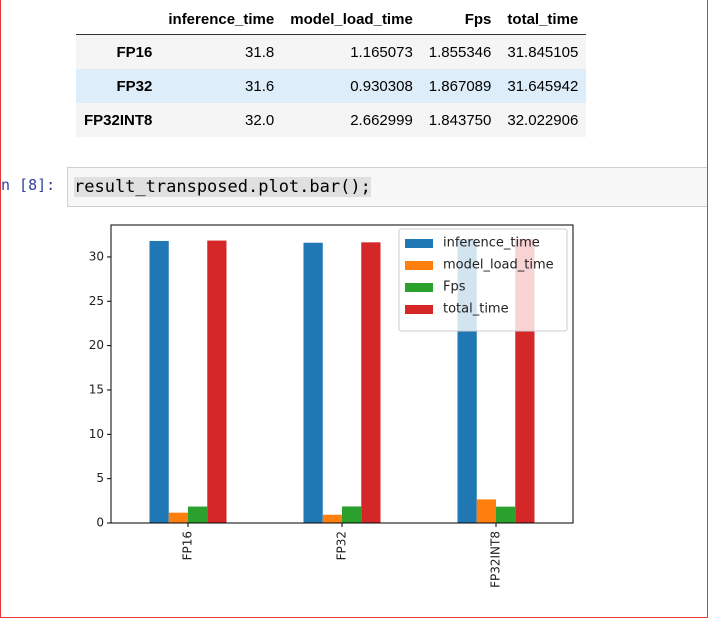  I want to click on x-tick-label: FP32INT8, so click(496, 559).